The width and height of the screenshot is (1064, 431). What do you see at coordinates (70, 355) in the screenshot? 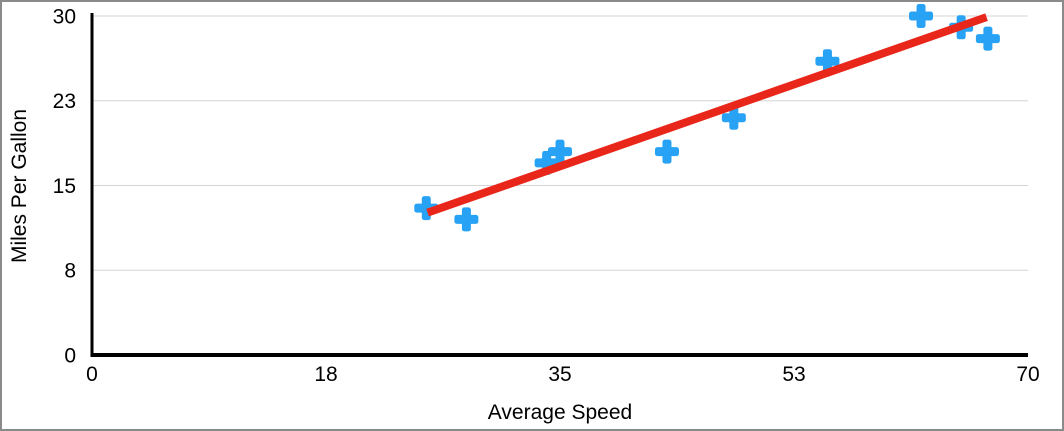
I see `y-tick-label: 0` at bounding box center [70, 355].